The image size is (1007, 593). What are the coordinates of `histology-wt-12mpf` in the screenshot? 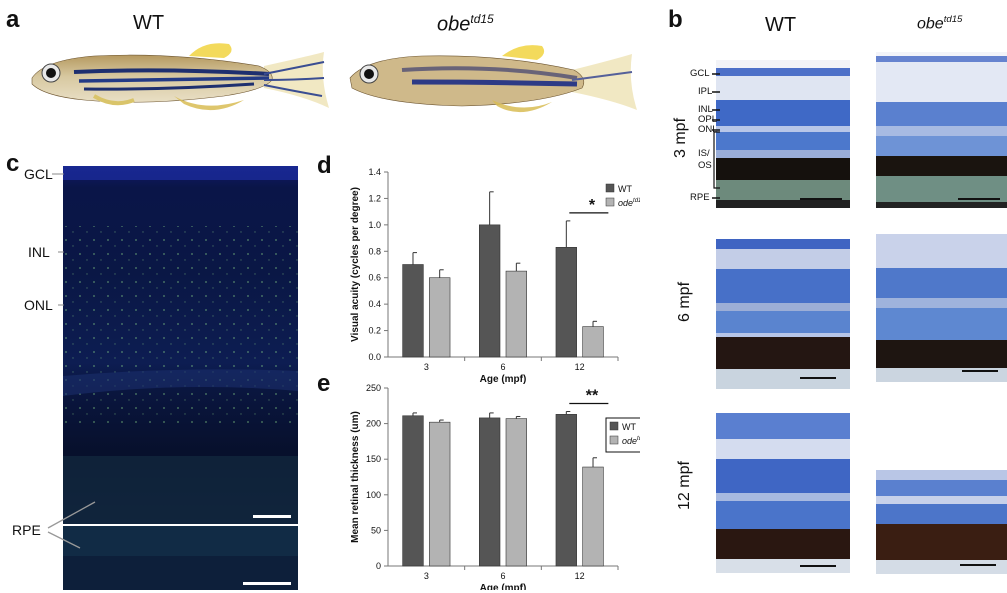 It's located at (783, 489).